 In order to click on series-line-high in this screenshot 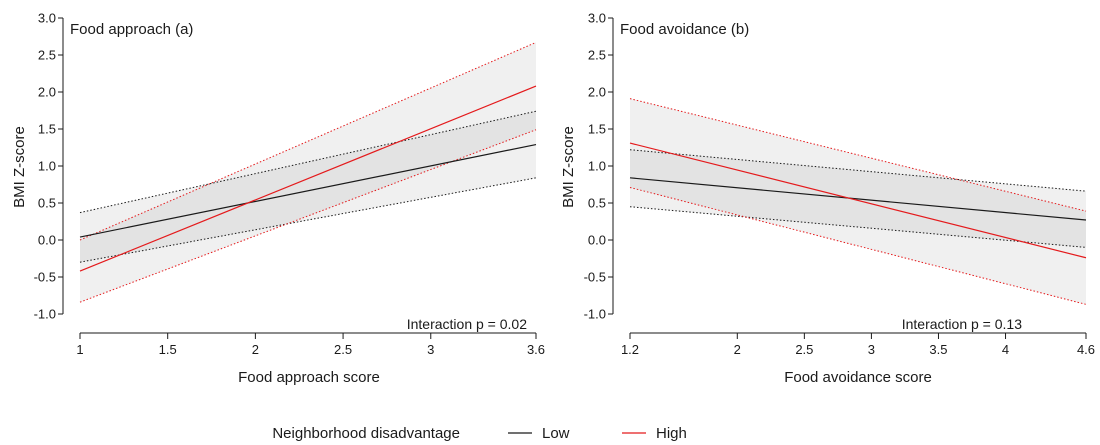, I will do `click(858, 200)`.